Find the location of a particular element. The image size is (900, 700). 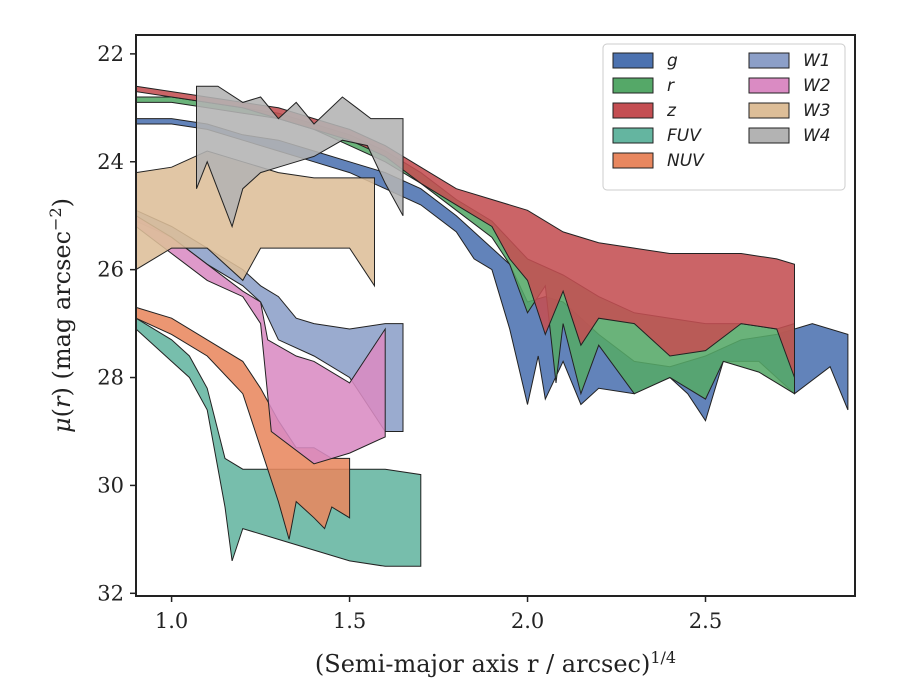

y-axis-label-var: r is located at coordinates (62, 401).